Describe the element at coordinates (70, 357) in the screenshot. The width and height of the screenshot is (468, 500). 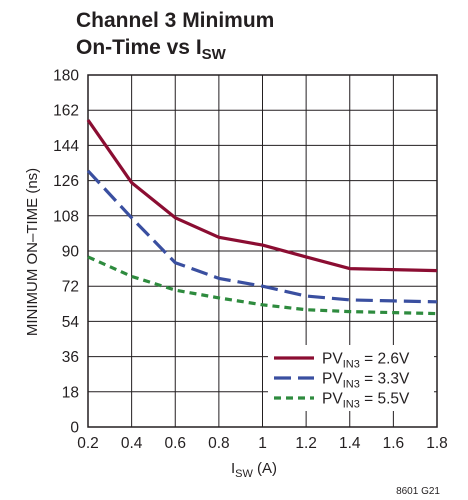
I see `y-tick-label: 36` at that location.